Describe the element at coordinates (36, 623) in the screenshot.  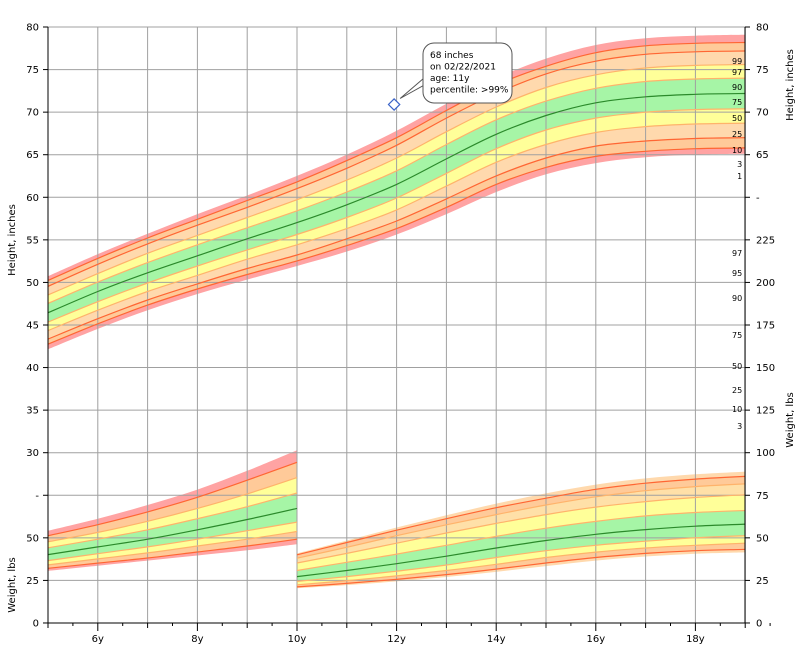
I see `left-tick-label: 0` at that location.